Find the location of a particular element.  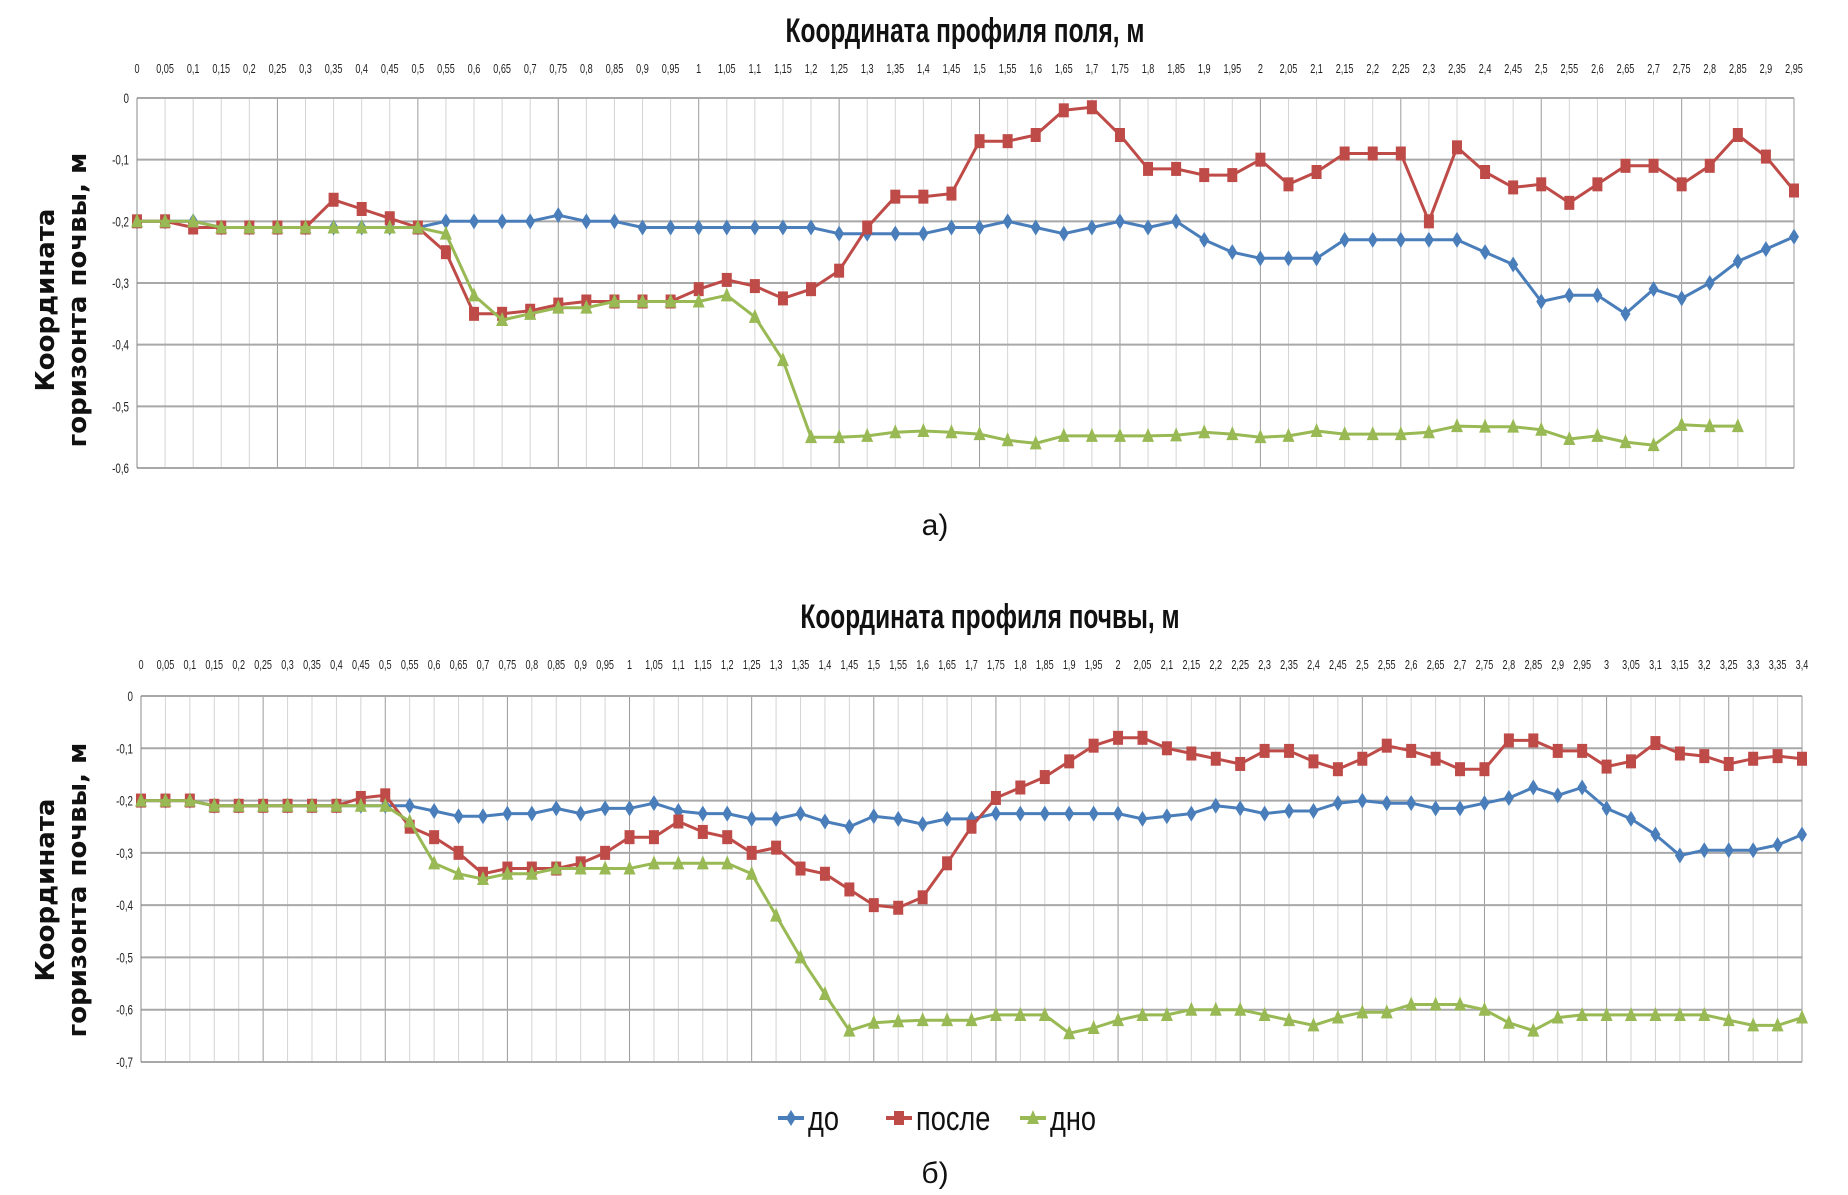

x-tick-label: 1,35 is located at coordinates (895, 70).